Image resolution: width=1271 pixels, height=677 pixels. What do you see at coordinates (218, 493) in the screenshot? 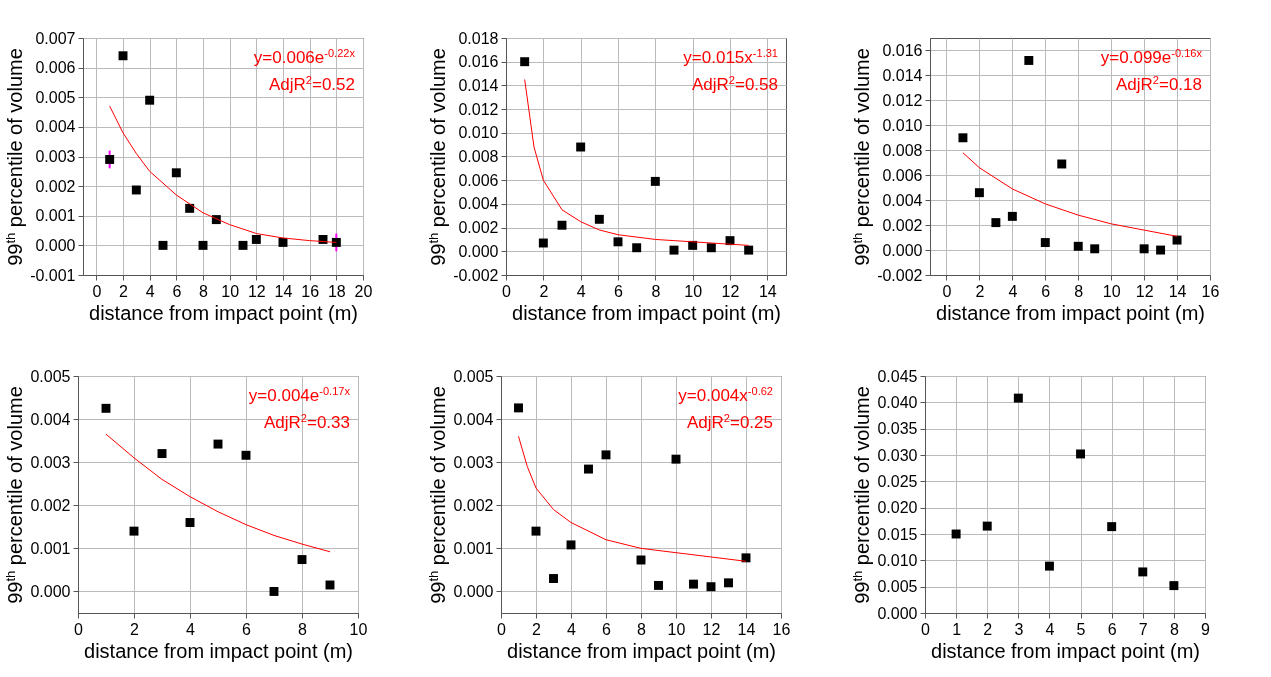
I see `line-series` at bounding box center [218, 493].